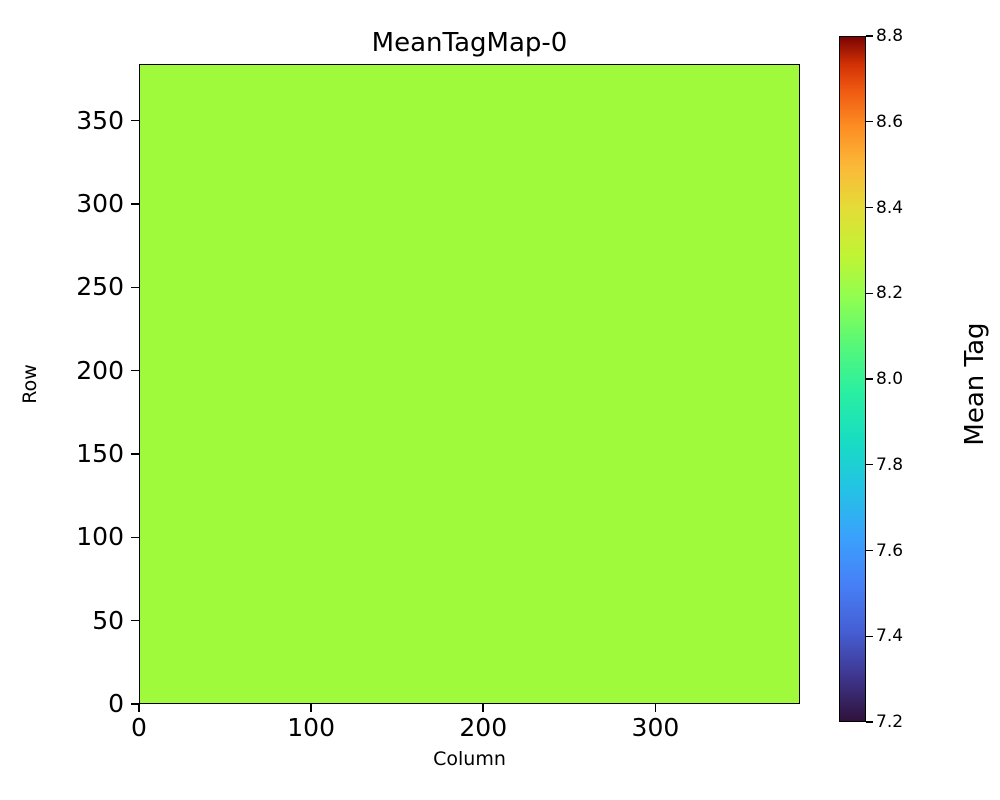 The height and width of the screenshot is (800, 1000). What do you see at coordinates (100, 203) in the screenshot?
I see `y-tick-label: 300` at bounding box center [100, 203].